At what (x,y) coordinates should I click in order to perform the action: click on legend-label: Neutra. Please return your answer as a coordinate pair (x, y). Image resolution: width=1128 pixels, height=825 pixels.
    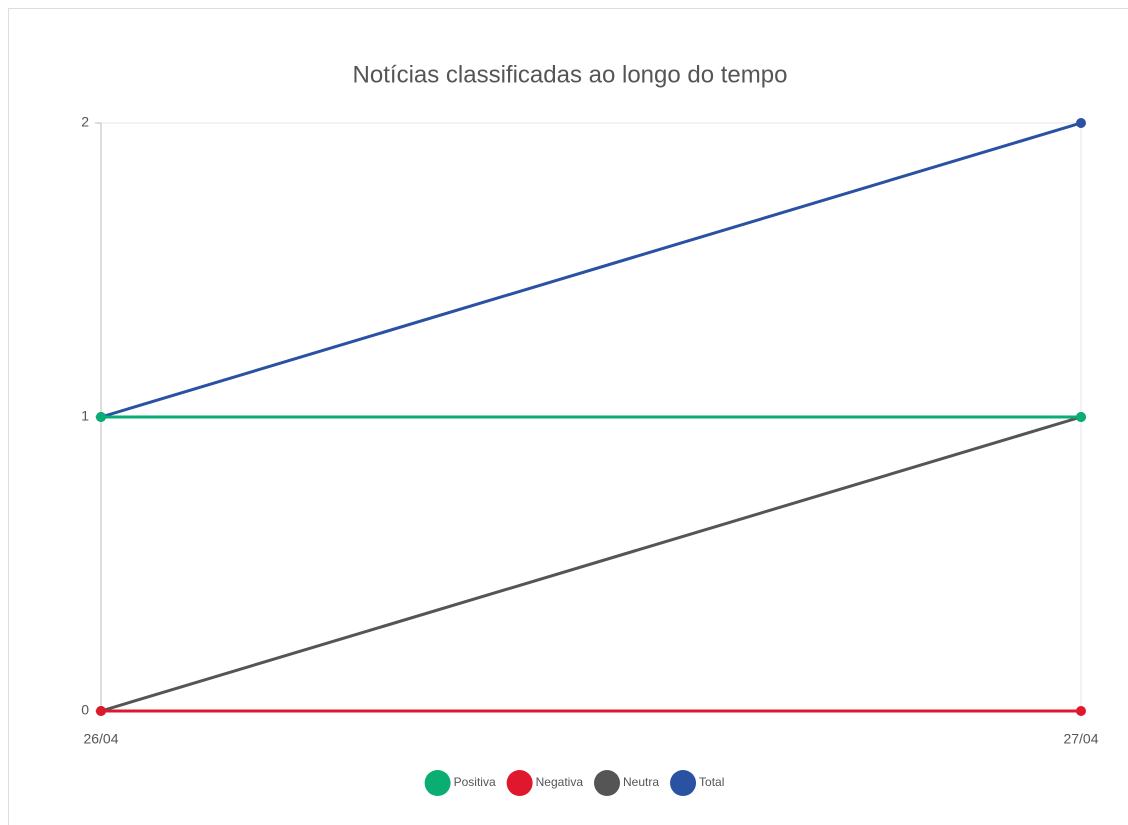
    Looking at the image, I should click on (641, 782).